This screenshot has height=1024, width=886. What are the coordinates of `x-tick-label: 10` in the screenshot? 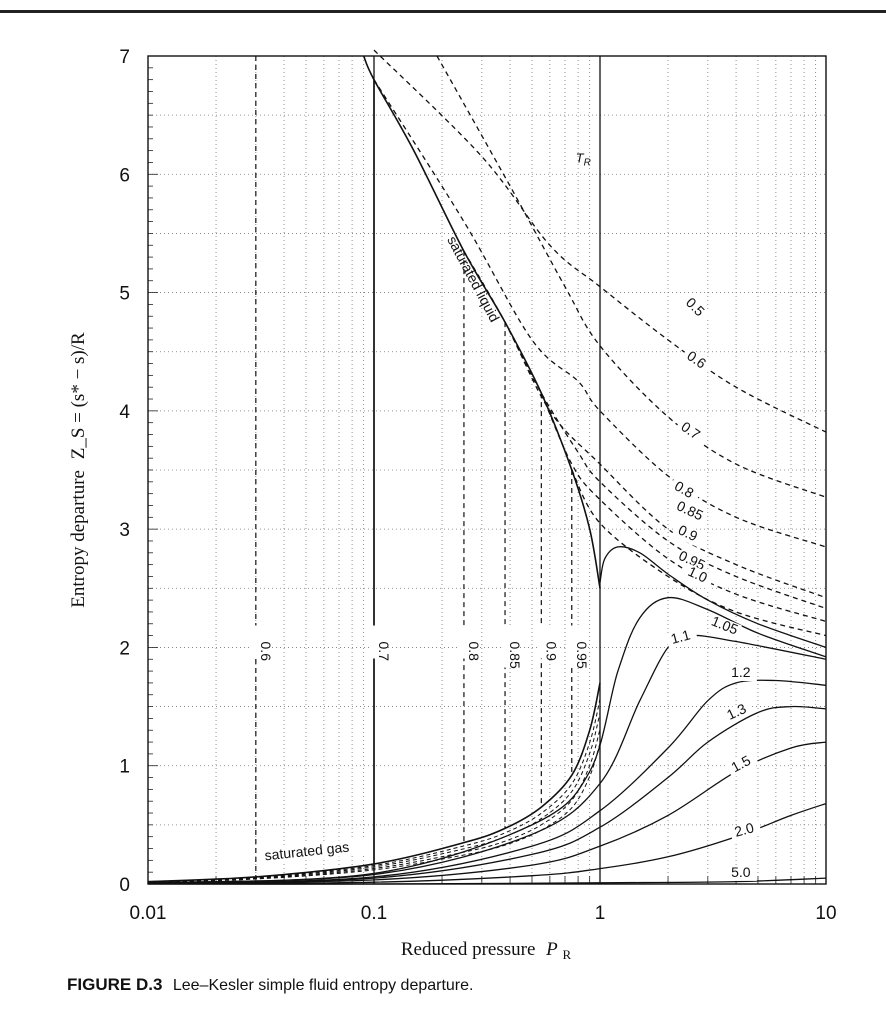 It's located at (825, 913).